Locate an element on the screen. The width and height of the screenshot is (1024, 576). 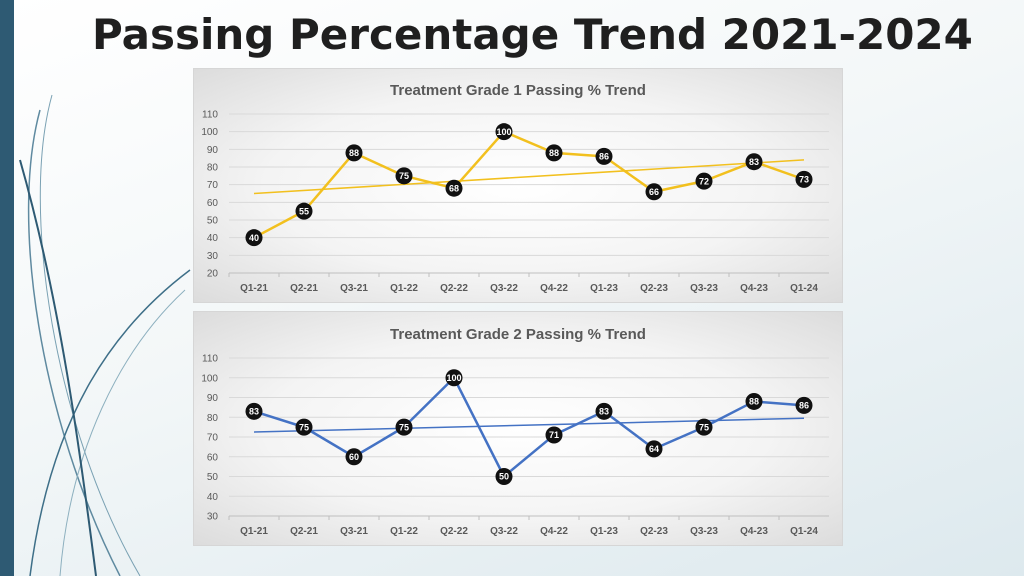
data-label: 71 is located at coordinates (554, 435).